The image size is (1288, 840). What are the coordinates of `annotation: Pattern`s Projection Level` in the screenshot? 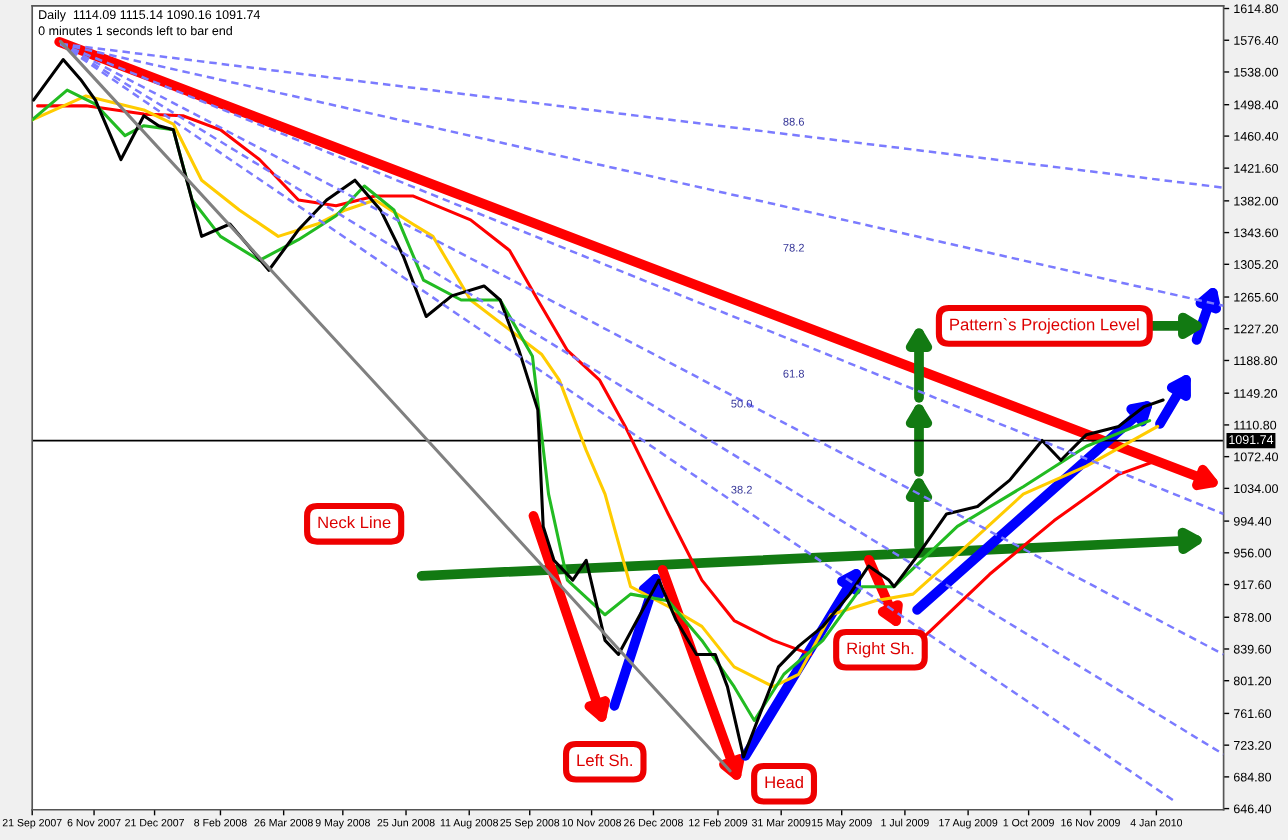 It's located at (1044, 325).